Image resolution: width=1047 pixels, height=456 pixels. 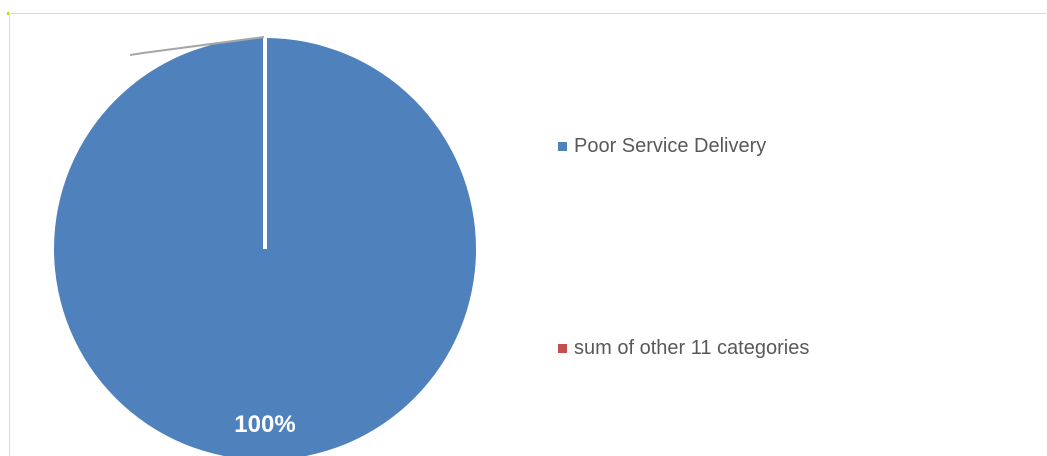 I want to click on legend-item-sum-of-other-categories: sum of other 11 categories, so click(x=683, y=348).